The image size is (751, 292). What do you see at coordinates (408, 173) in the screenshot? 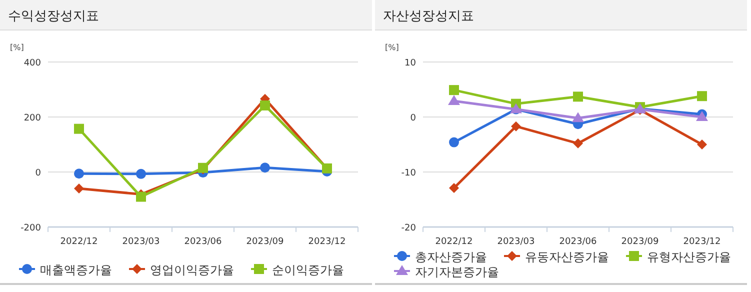
I see `y-tick-label: -10` at bounding box center [408, 173].